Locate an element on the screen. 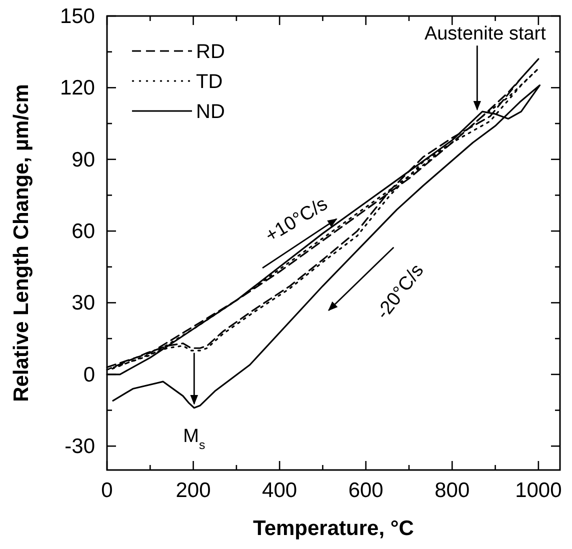 The height and width of the screenshot is (549, 572). x-tick-label: 400 is located at coordinates (280, 490).